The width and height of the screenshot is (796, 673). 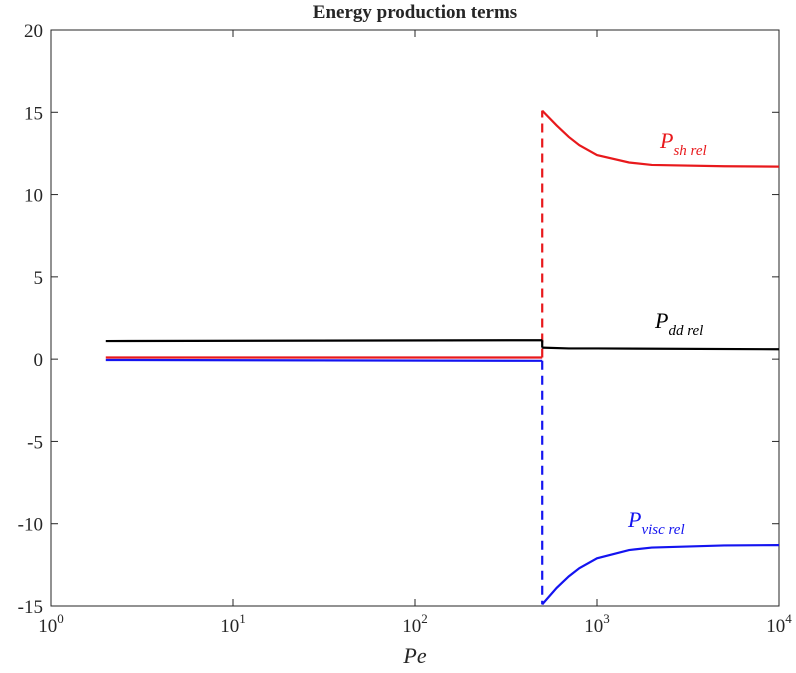 I want to click on y-tick-label: 20, so click(x=33, y=31).